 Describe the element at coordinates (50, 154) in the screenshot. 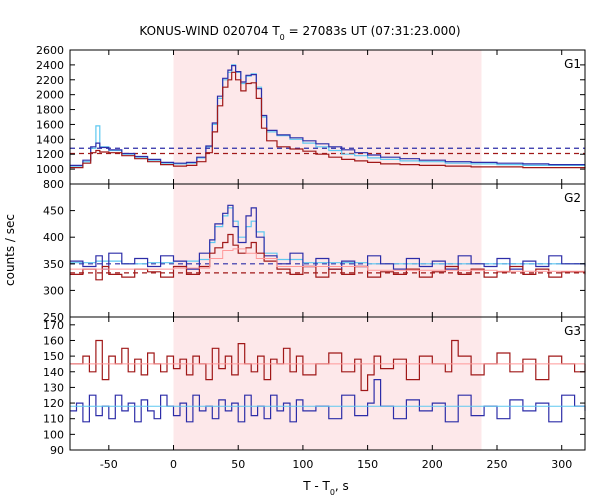

I see `y-tick-label-g1-1200: 1200` at that location.